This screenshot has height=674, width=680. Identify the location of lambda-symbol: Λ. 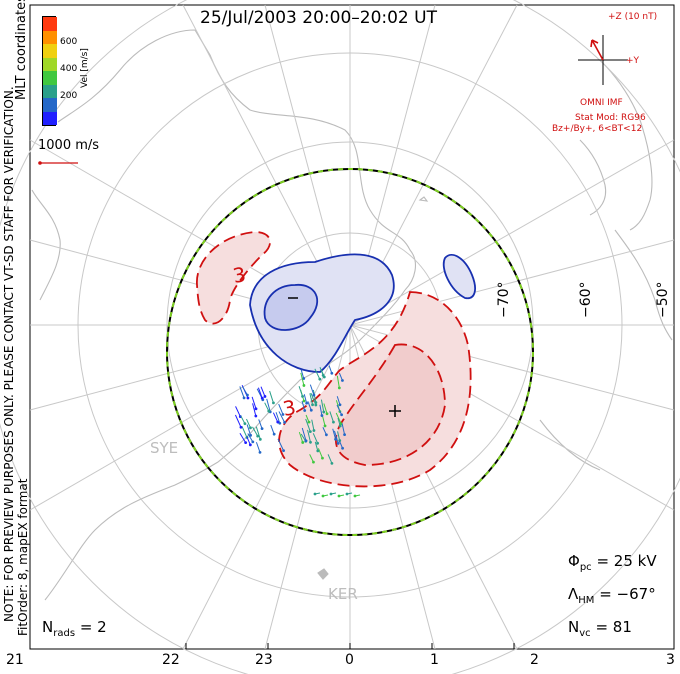
(573, 594).